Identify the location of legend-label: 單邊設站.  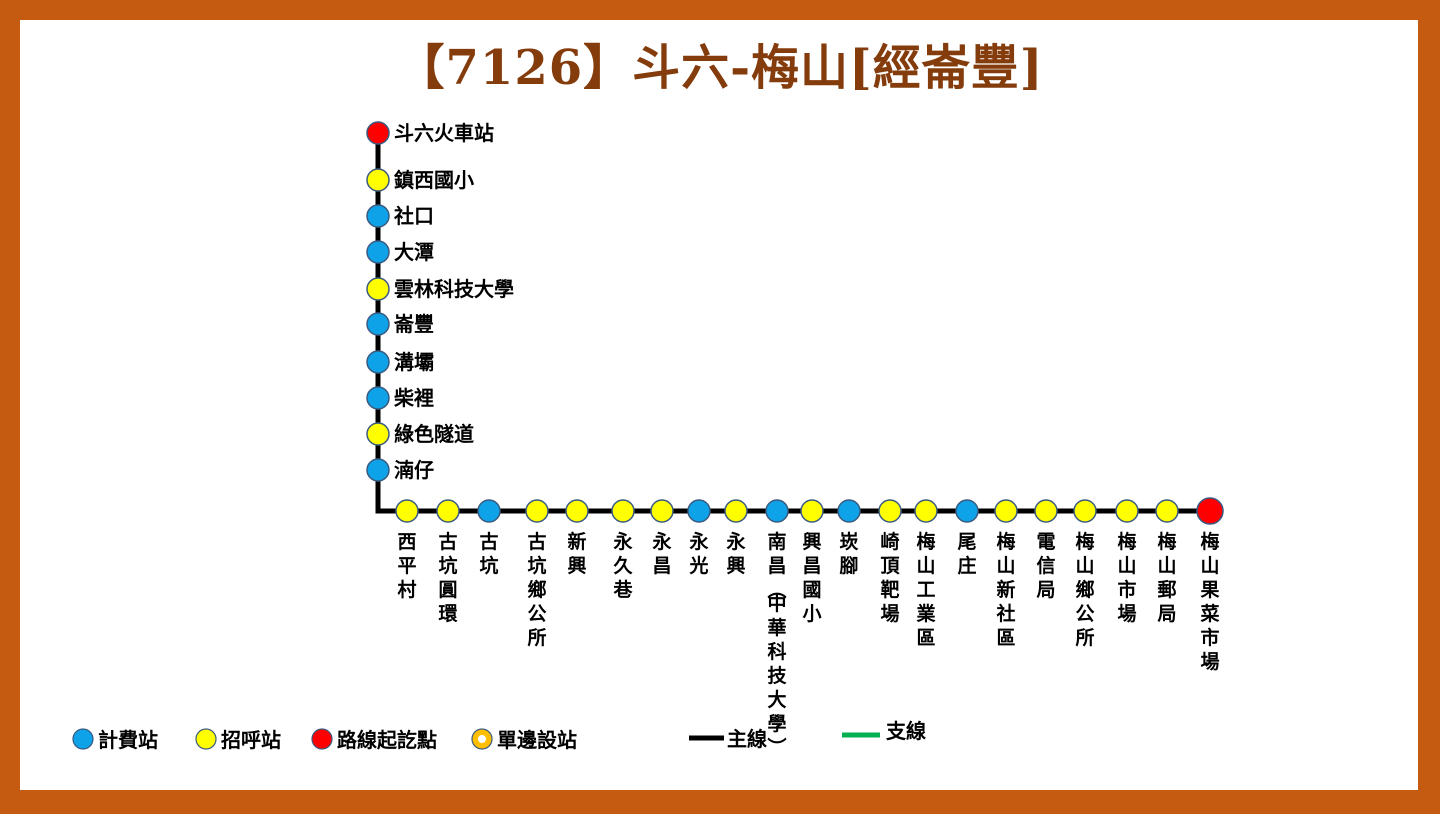
(537, 740).